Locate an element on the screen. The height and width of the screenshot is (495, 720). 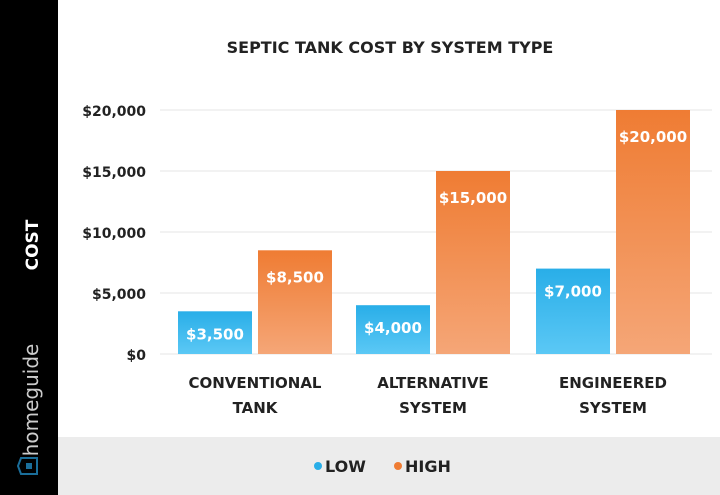
x-category-label: ENGINEERED is located at coordinates (613, 383).